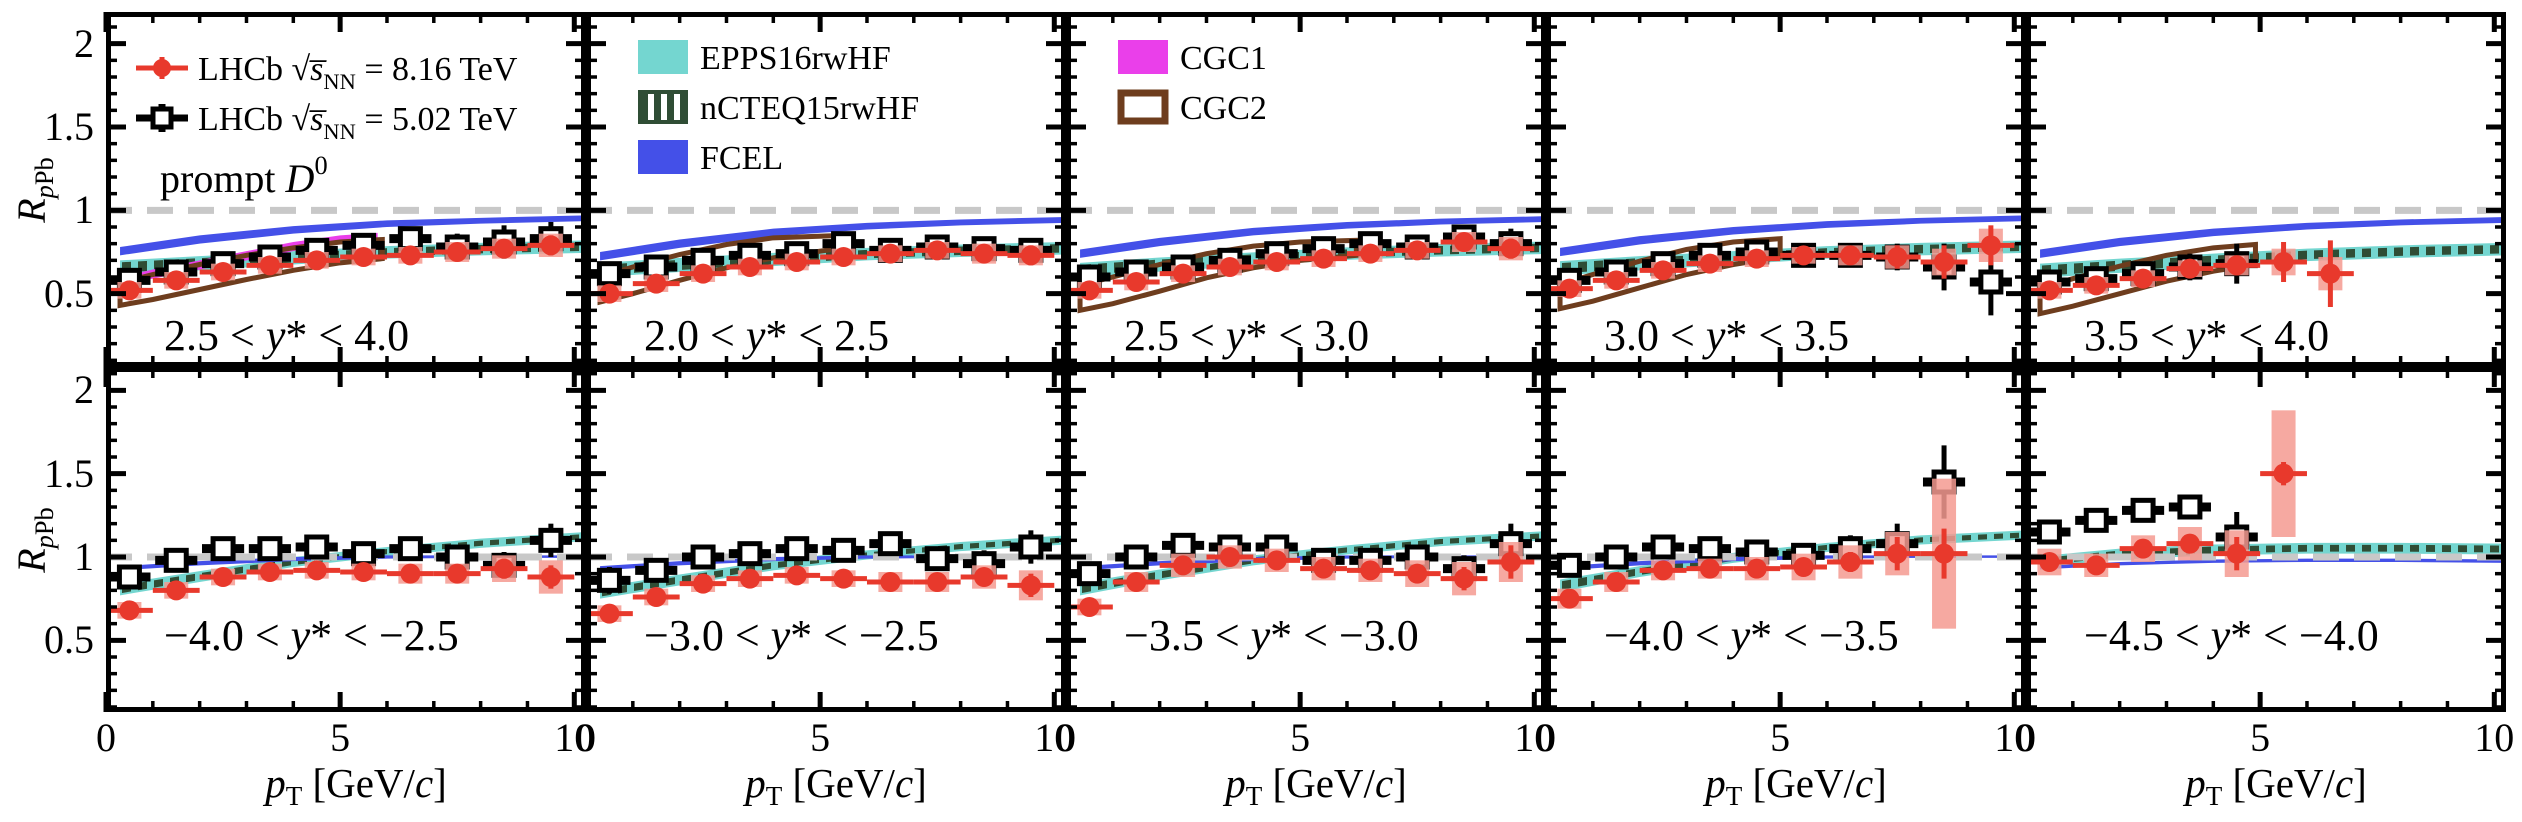 Image resolution: width=2522 pixels, height=822 pixels. I want to click on rapidity-range-label: 2.5 < y* < 4.0, so click(286, 335).